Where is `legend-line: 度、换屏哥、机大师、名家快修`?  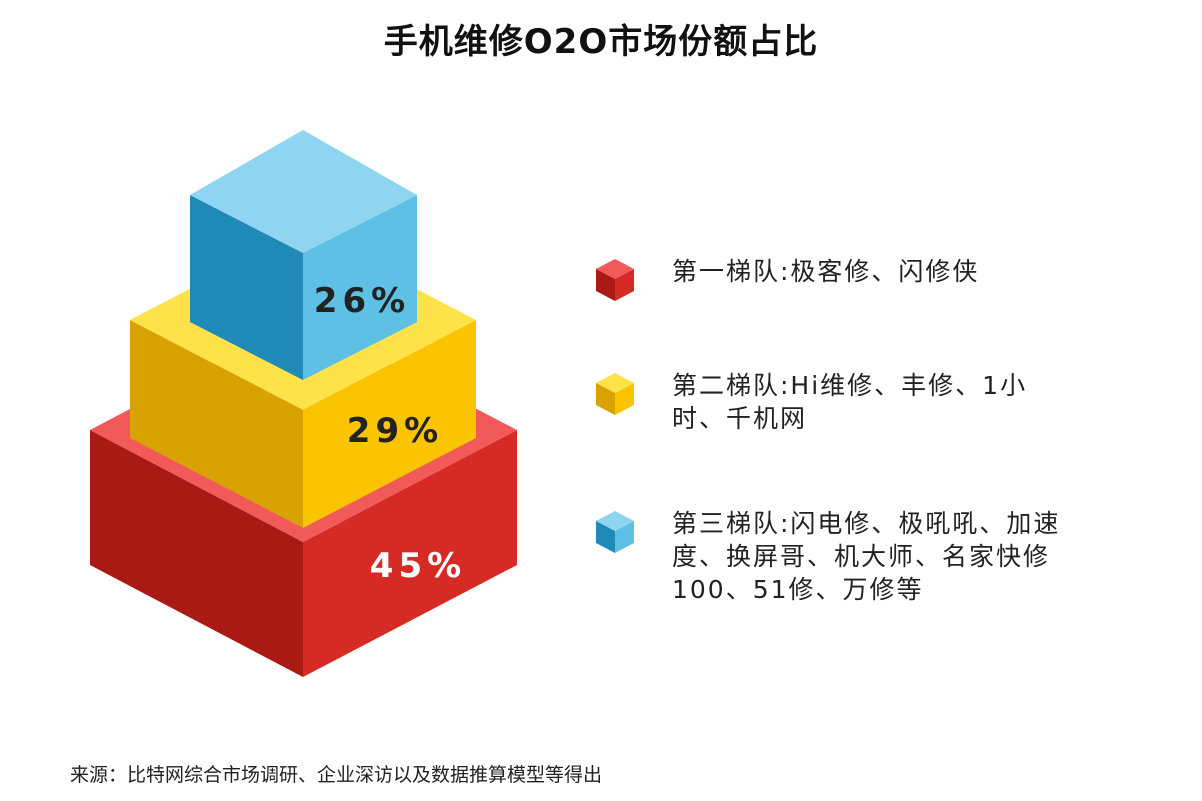
legend-line: 度、换屏哥、机大师、名家快修 is located at coordinates (861, 556).